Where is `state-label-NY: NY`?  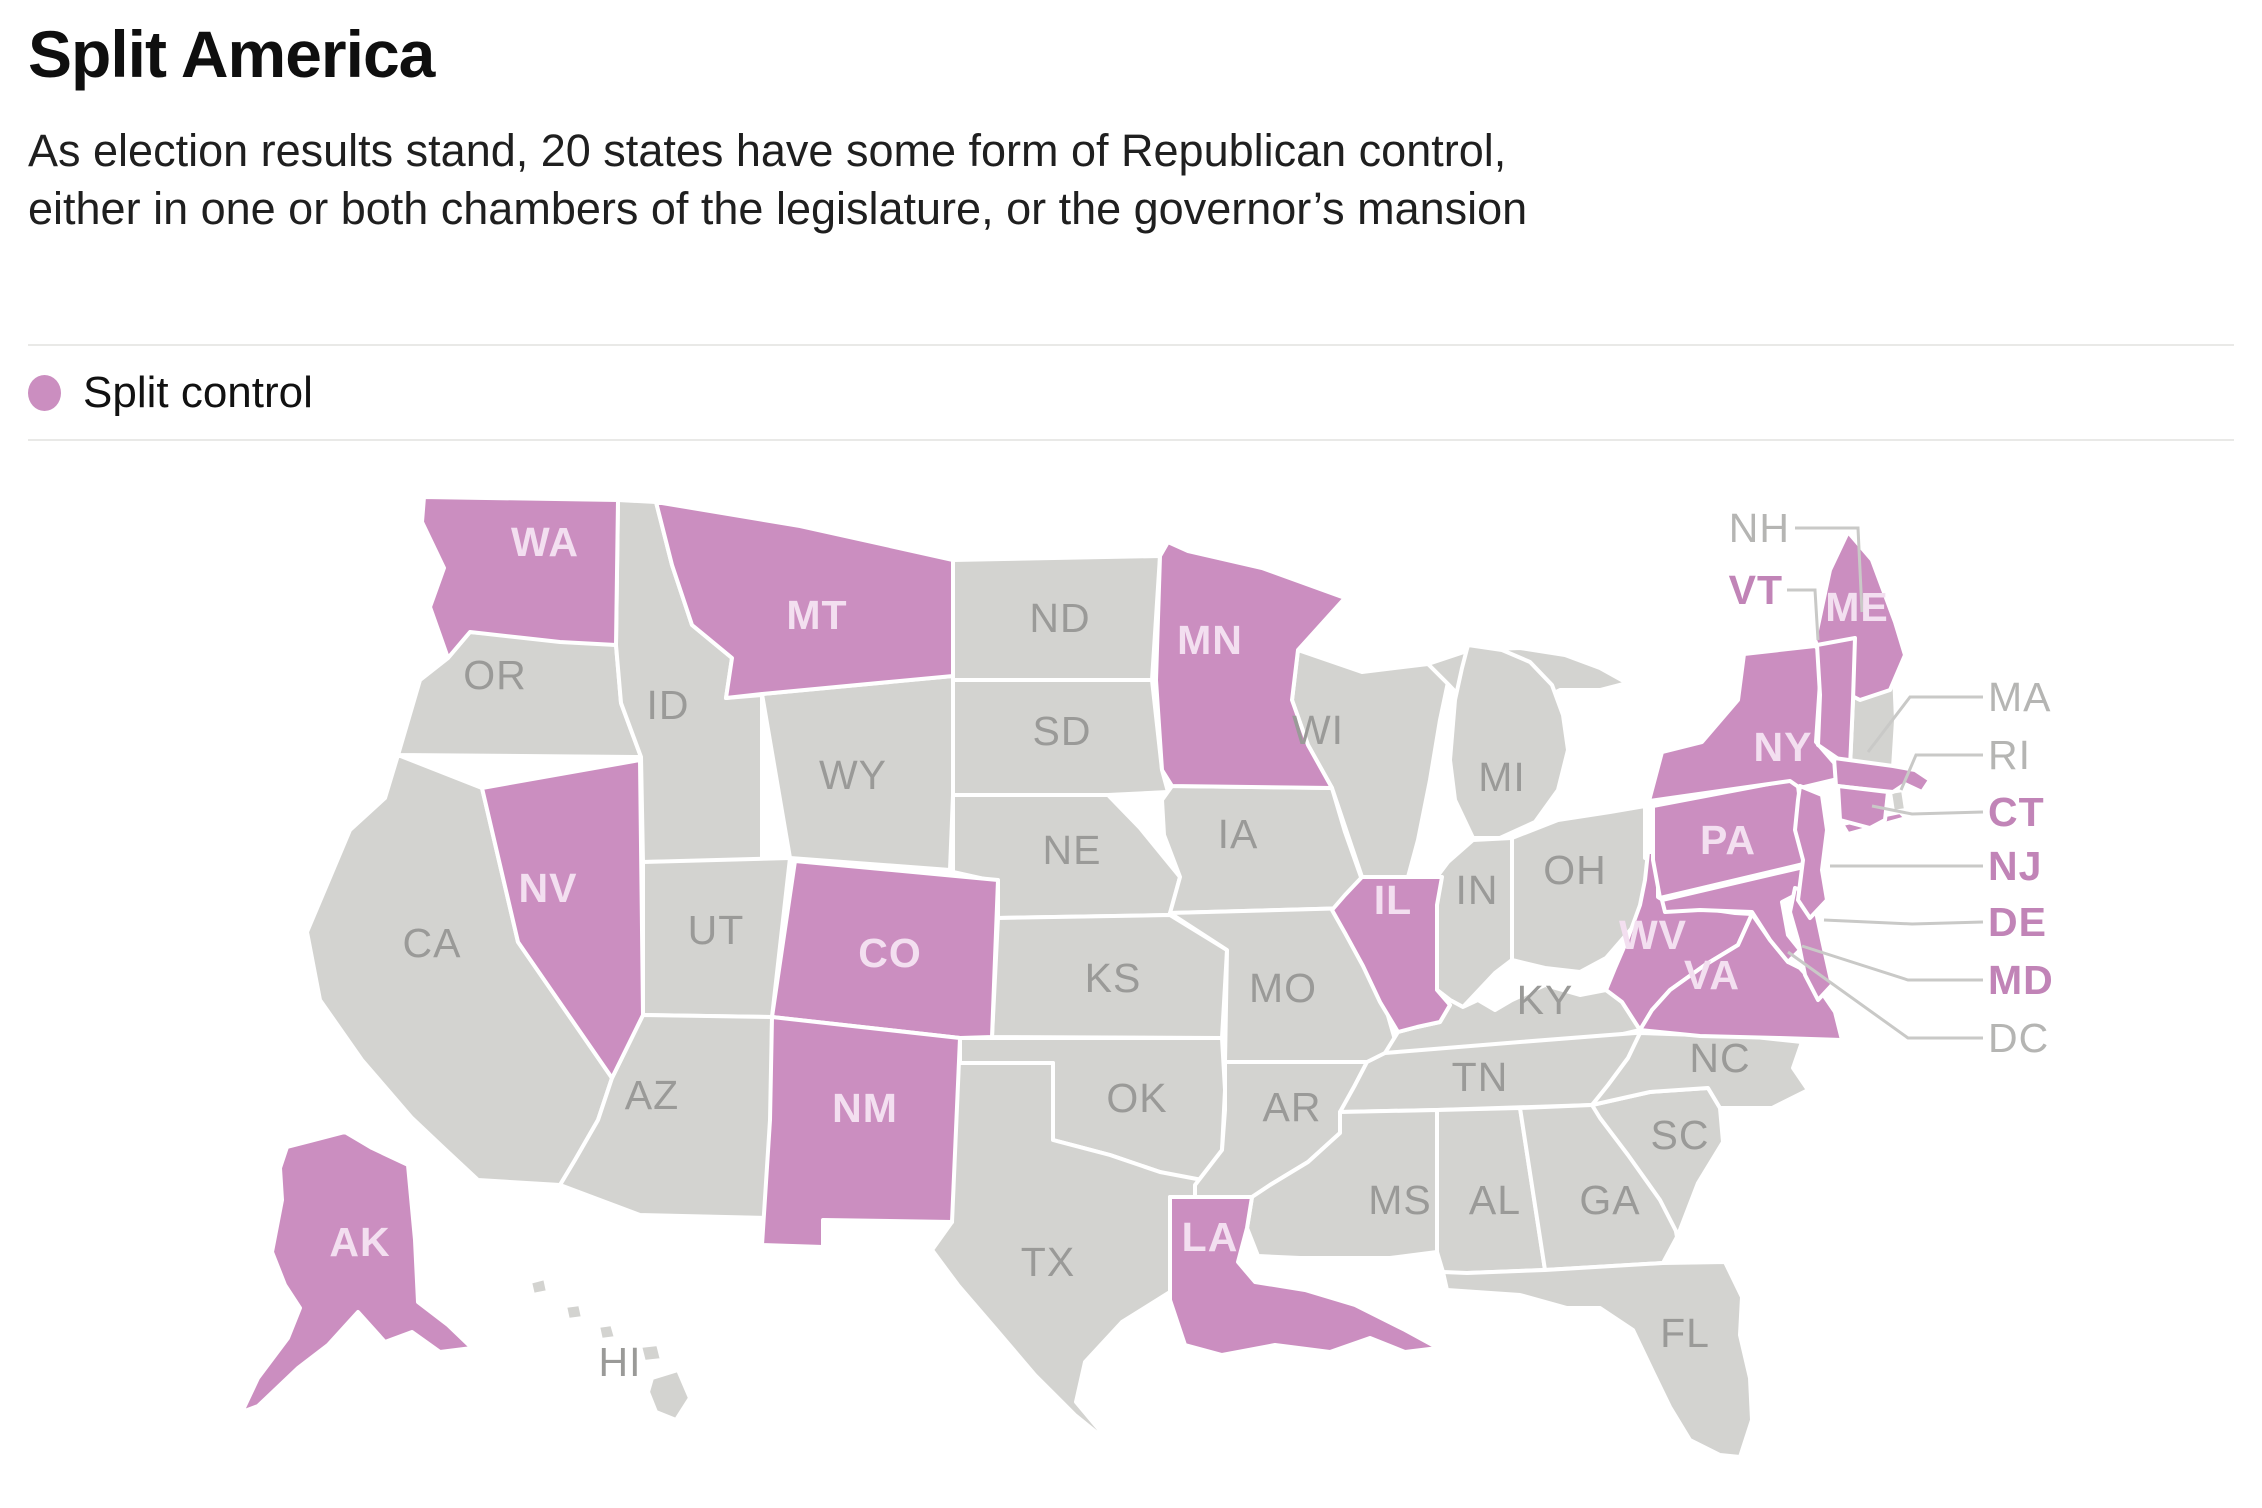 state-label-NY: NY is located at coordinates (1783, 747).